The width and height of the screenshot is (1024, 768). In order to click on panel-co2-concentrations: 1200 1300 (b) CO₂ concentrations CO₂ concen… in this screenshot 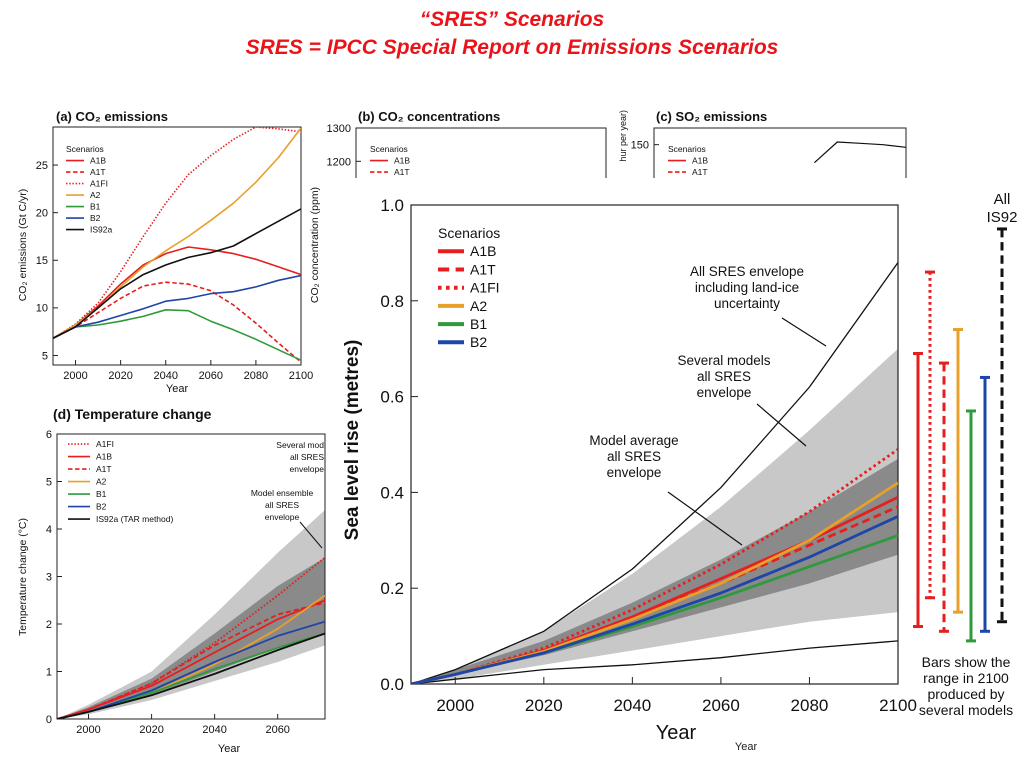, I will do `click(458, 206)`.